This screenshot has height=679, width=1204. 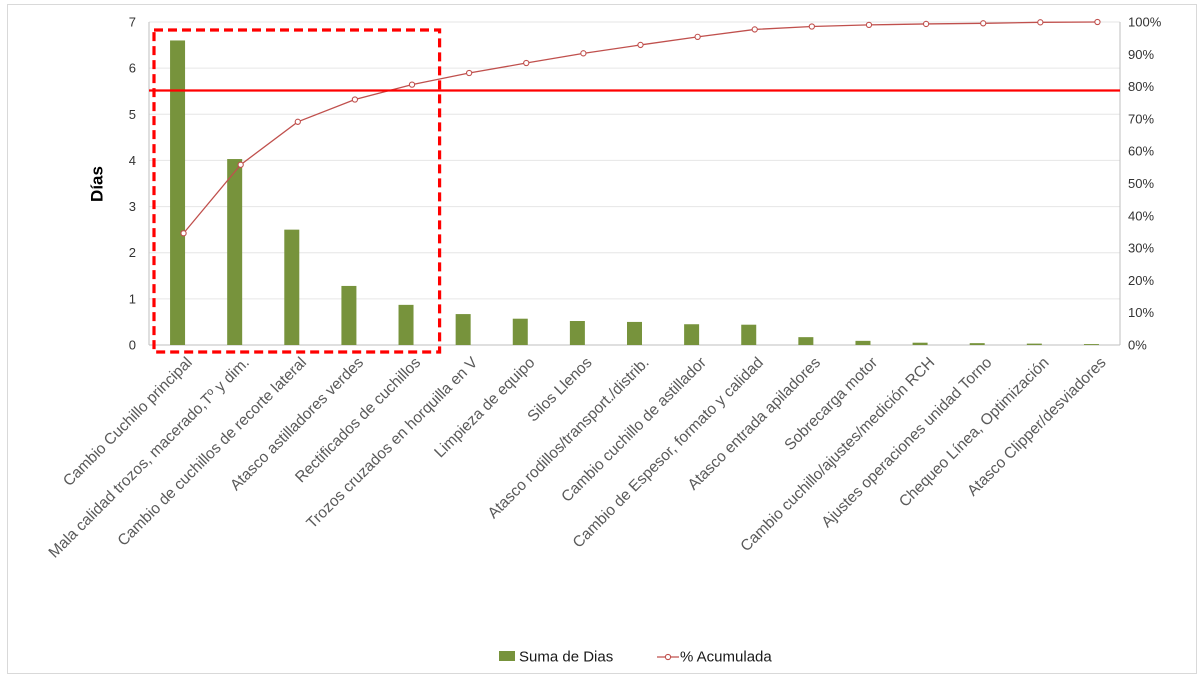 I want to click on legend-label-bars: Suma de Dias, so click(x=566, y=657).